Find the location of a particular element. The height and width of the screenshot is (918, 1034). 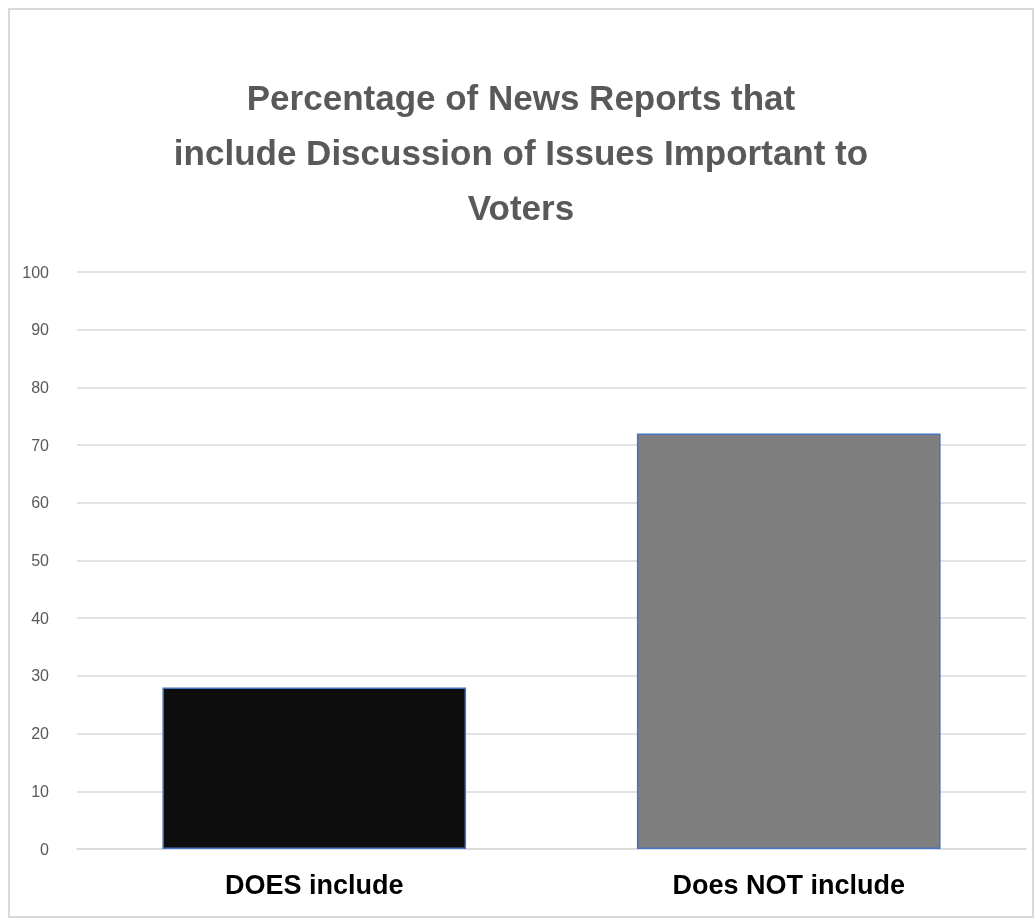

y-tick-label: 10 is located at coordinates (40, 791).